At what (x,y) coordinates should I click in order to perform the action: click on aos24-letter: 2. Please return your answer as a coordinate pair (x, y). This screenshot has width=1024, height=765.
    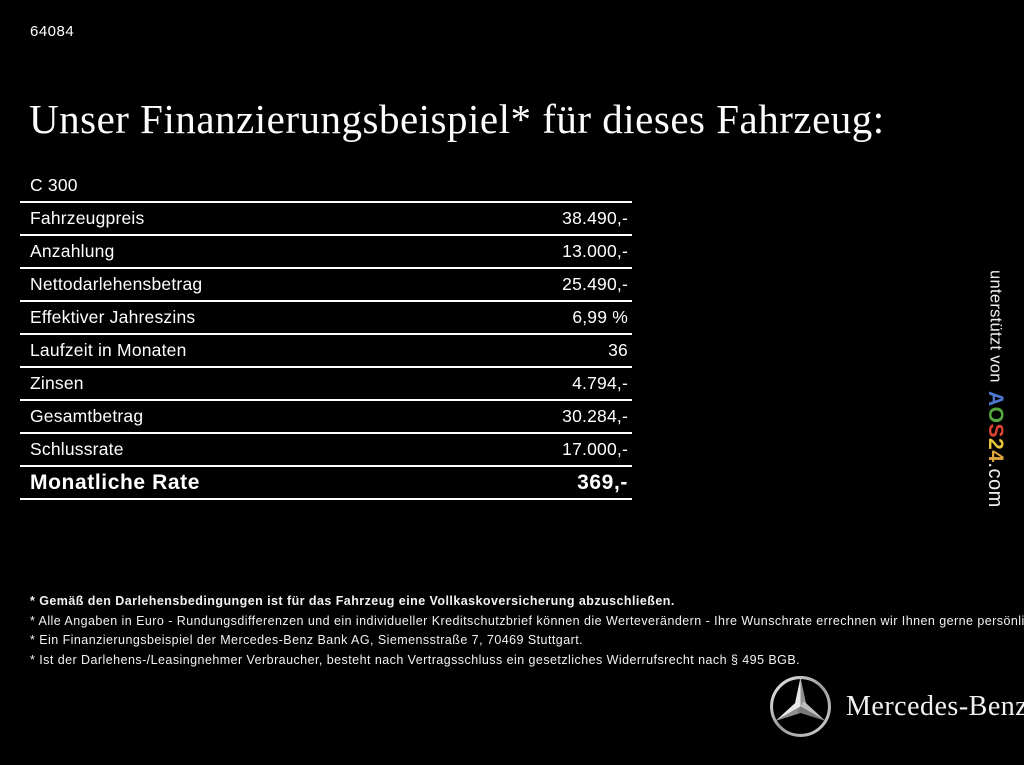
    Looking at the image, I should click on (995, 443).